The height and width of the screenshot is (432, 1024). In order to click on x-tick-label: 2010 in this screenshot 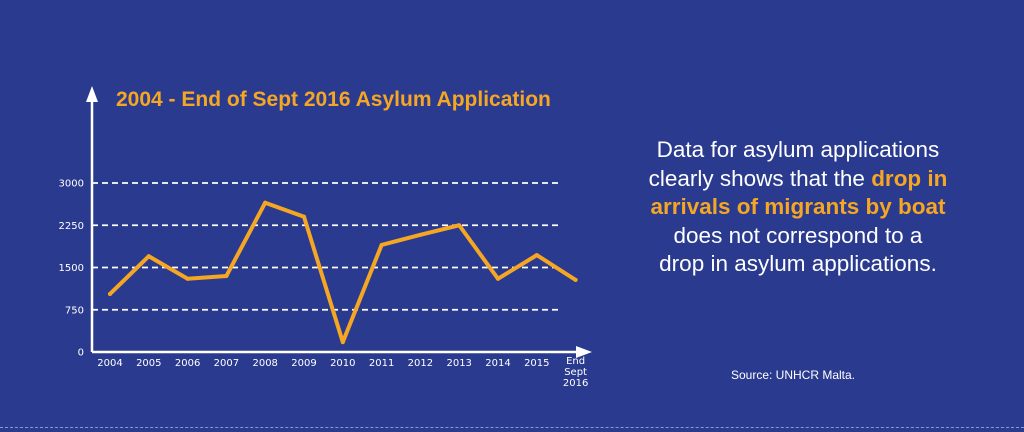, I will do `click(342, 363)`.